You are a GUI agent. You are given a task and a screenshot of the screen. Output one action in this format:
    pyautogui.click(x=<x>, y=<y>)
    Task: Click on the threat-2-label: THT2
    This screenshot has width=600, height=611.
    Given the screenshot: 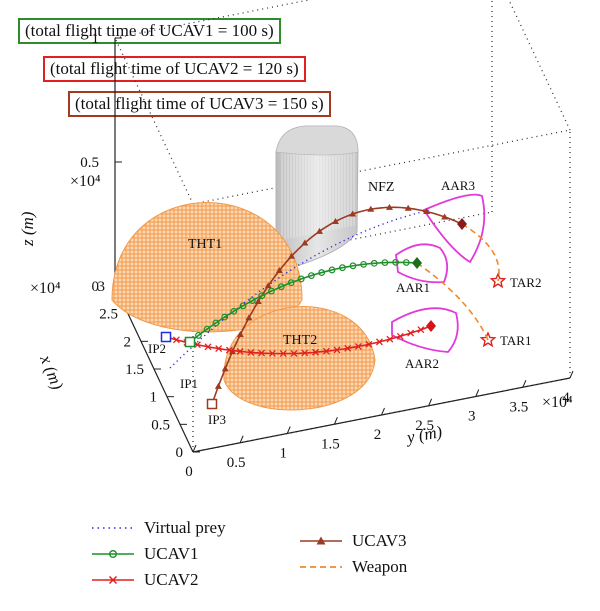 What is the action you would take?
    pyautogui.click(x=300, y=340)
    